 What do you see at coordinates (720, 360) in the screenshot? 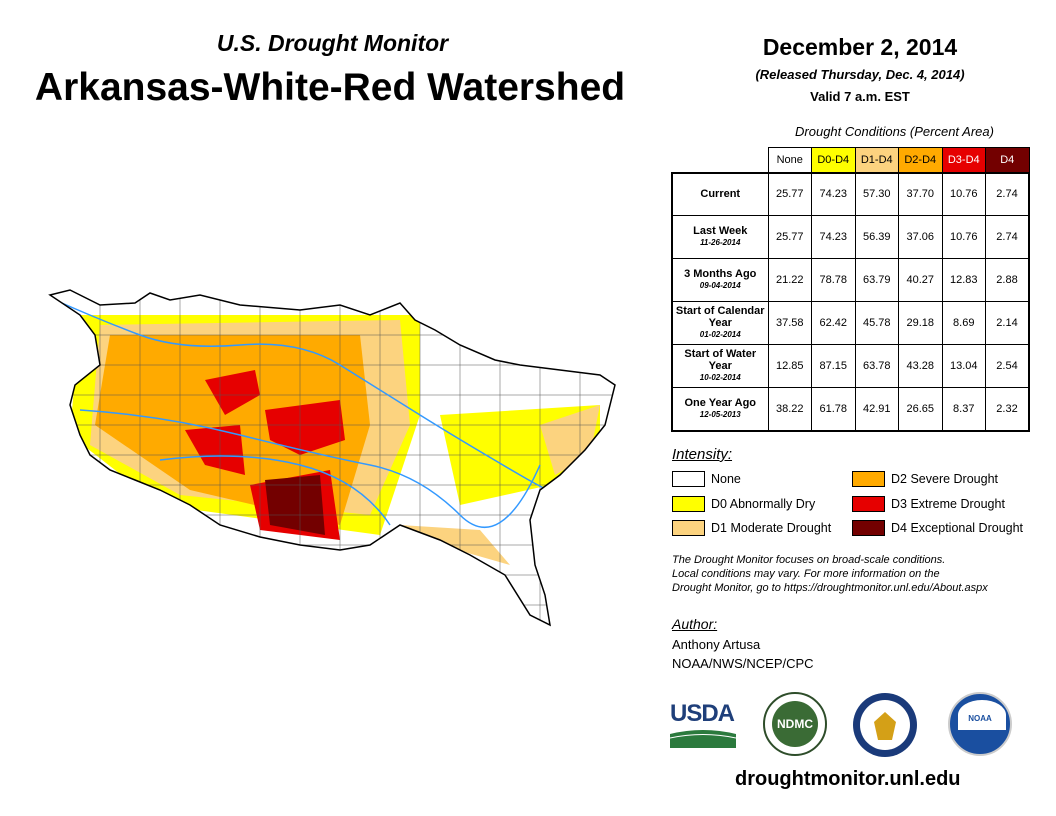
I see `row-label-text: Start of Water Year` at bounding box center [720, 360].